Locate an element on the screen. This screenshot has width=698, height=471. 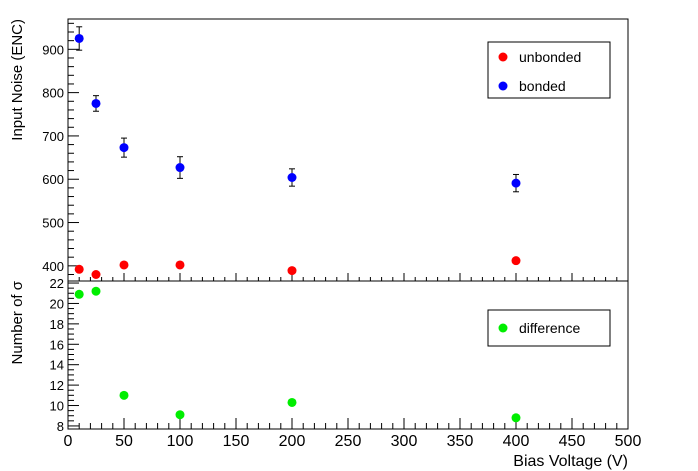
top-x-axis-ticks is located at coordinates (348, 277).